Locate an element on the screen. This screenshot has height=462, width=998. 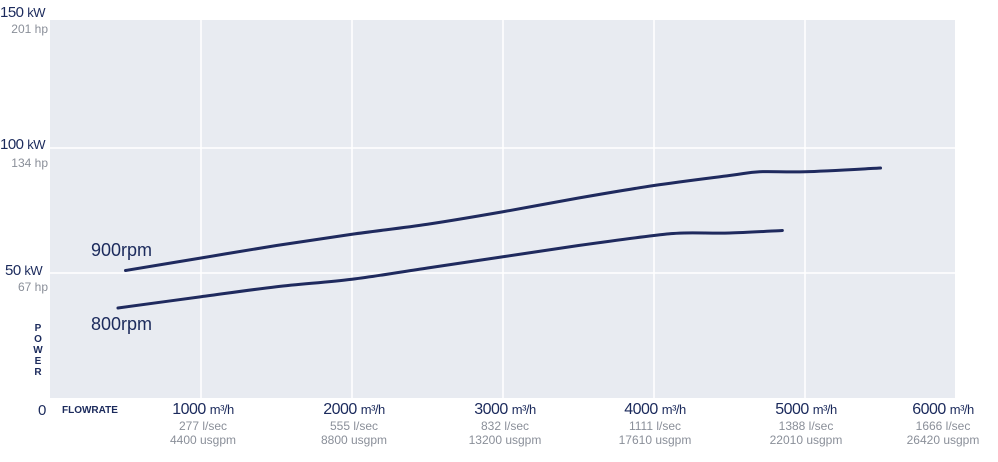
x-tick-1000: 1000 m³/h 277 l/sec 4400 usgpm is located at coordinates (203, 424).